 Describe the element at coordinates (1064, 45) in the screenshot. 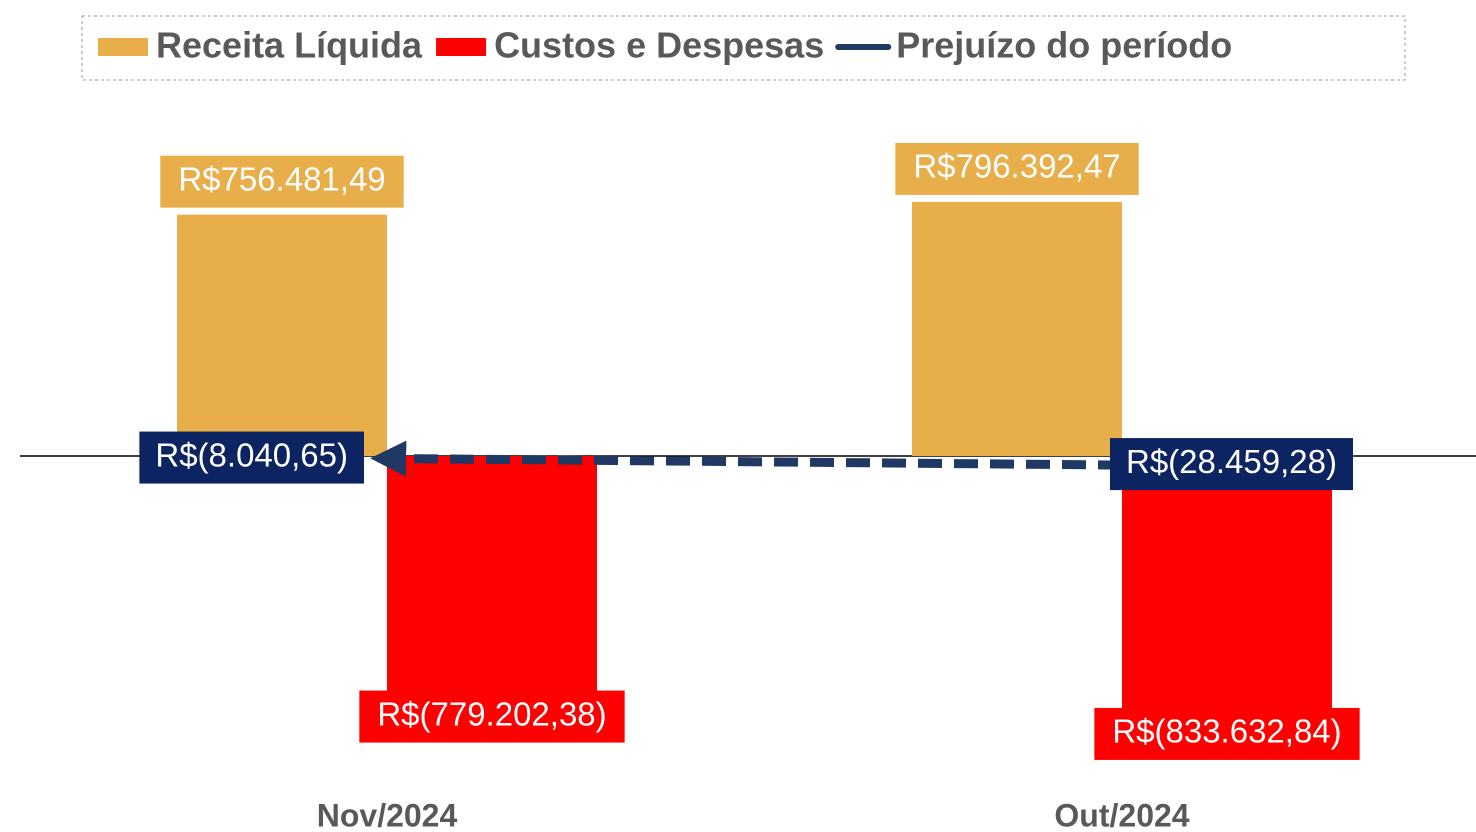

I see `legend-label: Prejuízo do período` at that location.